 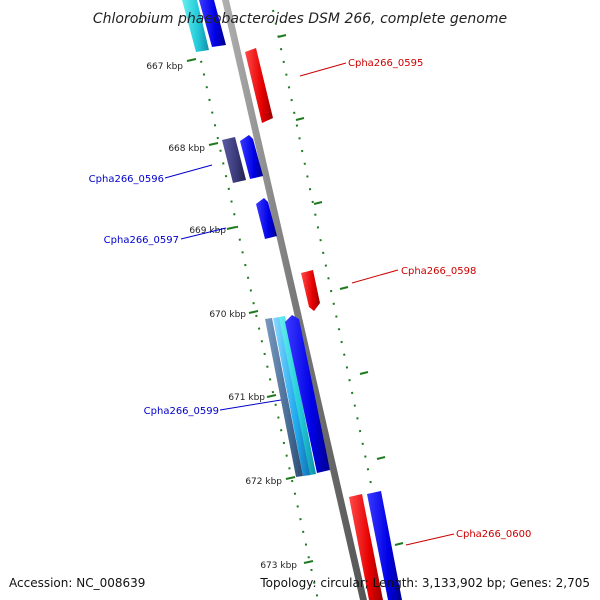 What do you see at coordinates (141, 240) in the screenshot?
I see `gene-label-cpha266-0597: Cpha266_0597` at bounding box center [141, 240].